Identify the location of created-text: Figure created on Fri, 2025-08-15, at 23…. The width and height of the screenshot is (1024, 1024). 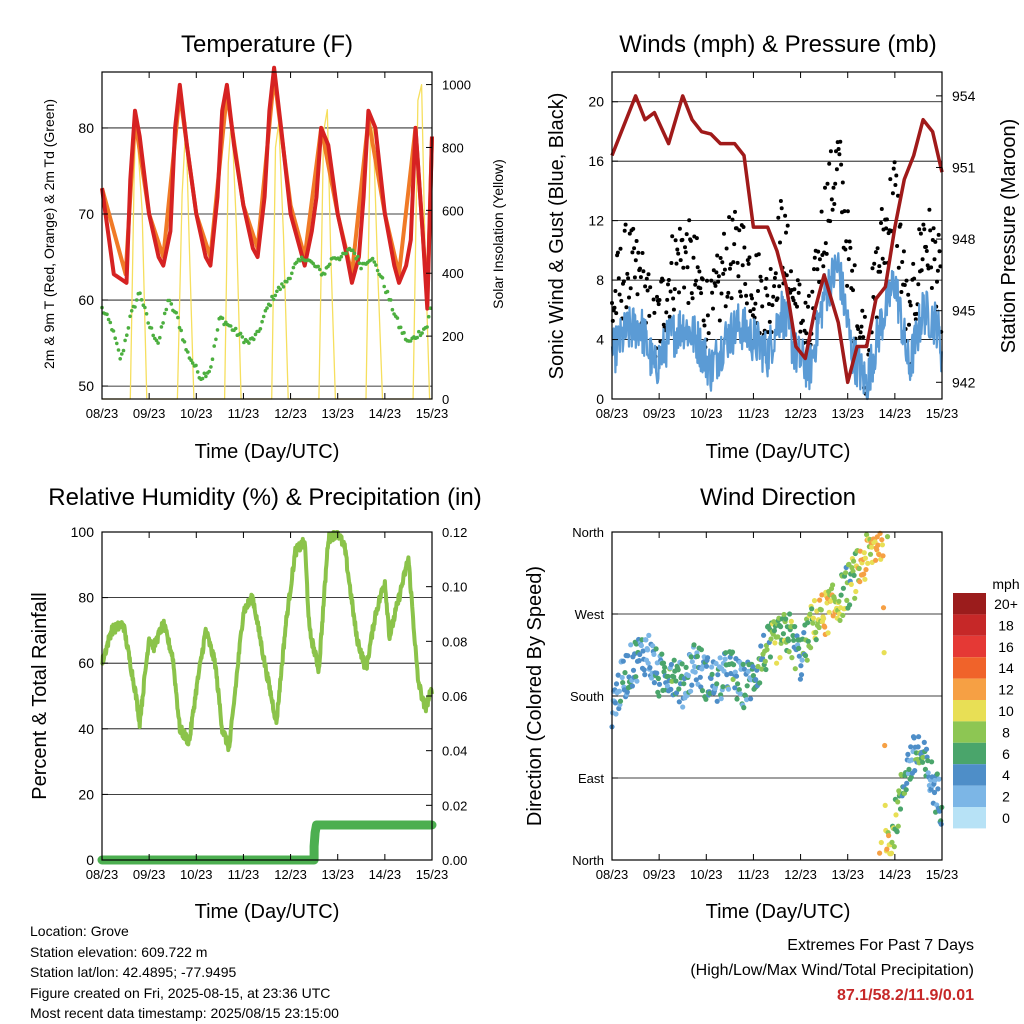
(180, 992).